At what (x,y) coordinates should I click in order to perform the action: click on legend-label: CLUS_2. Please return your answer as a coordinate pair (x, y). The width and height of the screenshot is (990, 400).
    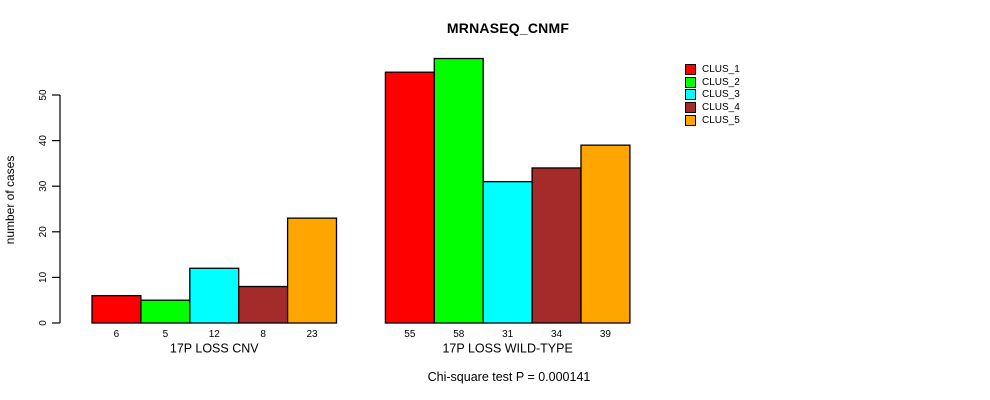
    Looking at the image, I should click on (721, 82).